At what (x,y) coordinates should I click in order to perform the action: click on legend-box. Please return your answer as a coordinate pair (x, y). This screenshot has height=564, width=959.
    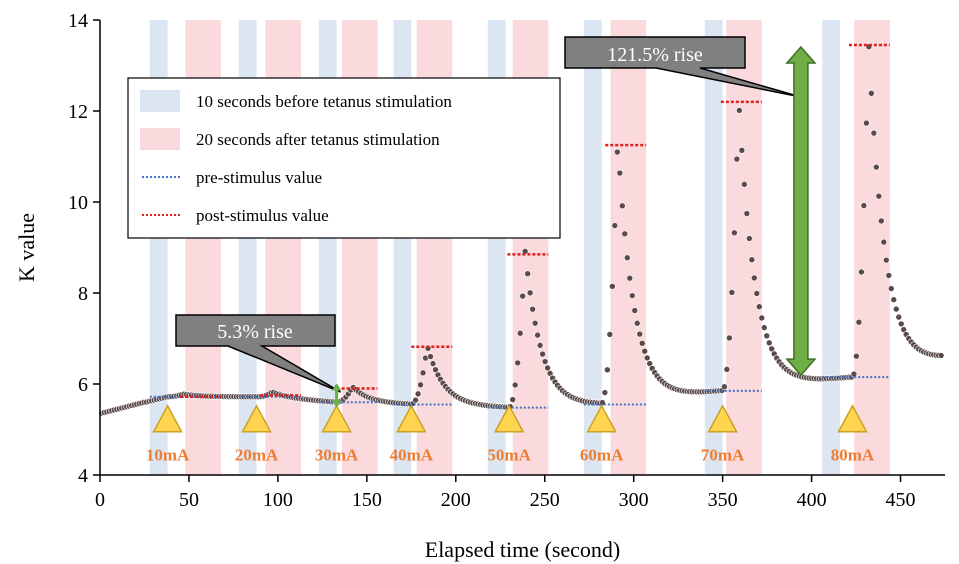
    Looking at the image, I should click on (344, 158).